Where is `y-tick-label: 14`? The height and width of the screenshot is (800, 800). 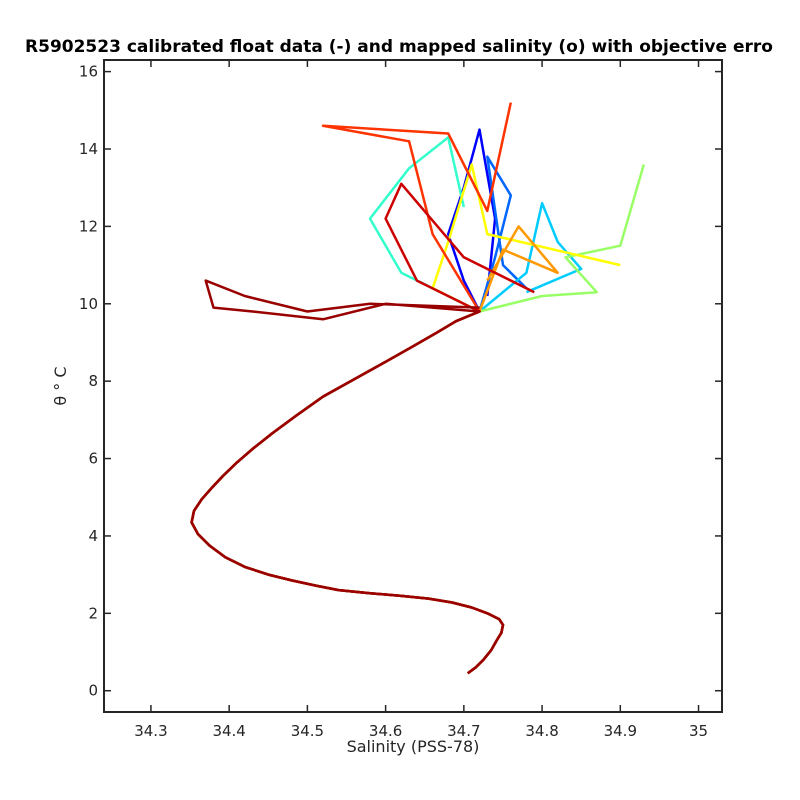 y-tick-label: 14 is located at coordinates (88, 149).